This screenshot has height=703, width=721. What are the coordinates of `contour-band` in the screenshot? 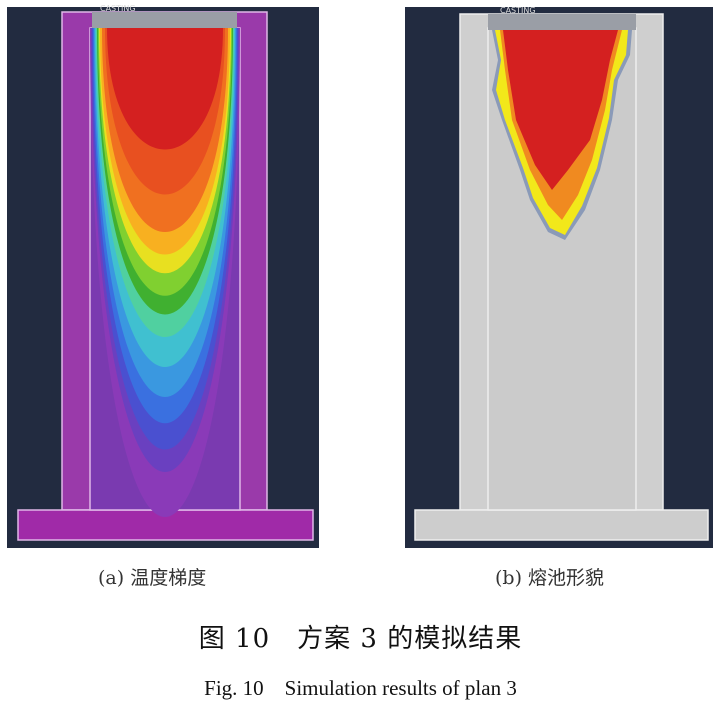 It's located at (165, 89).